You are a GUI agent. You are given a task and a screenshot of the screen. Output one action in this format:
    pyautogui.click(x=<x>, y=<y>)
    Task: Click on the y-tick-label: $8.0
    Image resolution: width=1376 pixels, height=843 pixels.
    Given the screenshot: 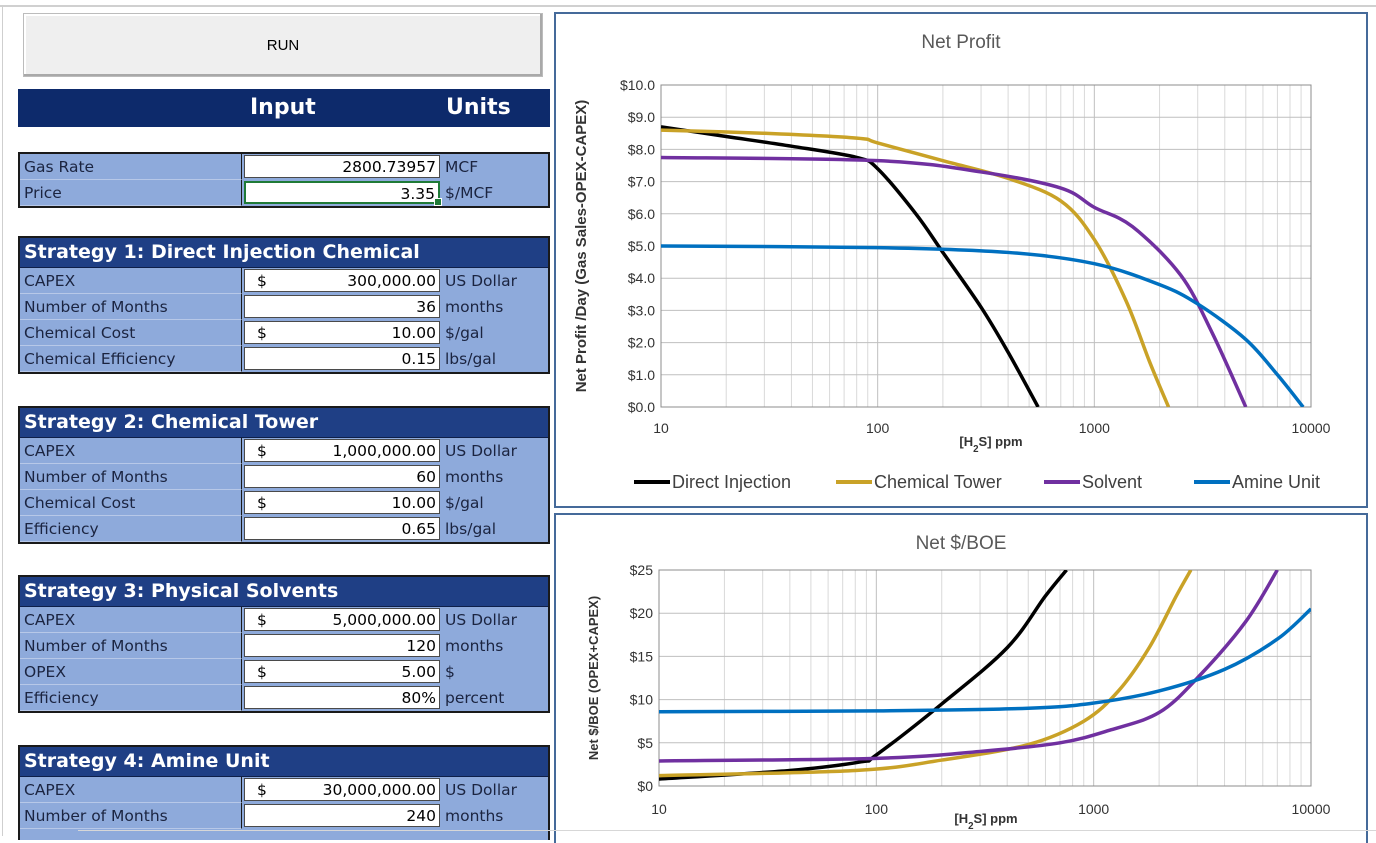 What is the action you would take?
    pyautogui.click(x=641, y=149)
    